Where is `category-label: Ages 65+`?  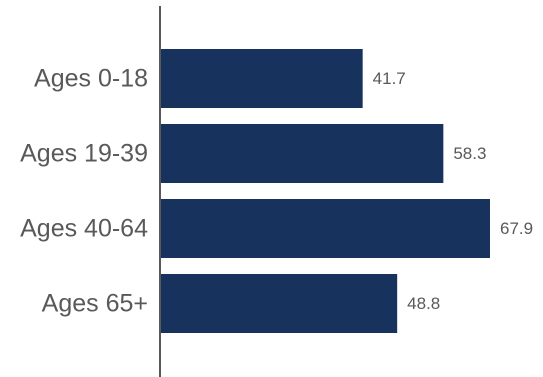 category-label: Ages 65+ is located at coordinates (95, 304).